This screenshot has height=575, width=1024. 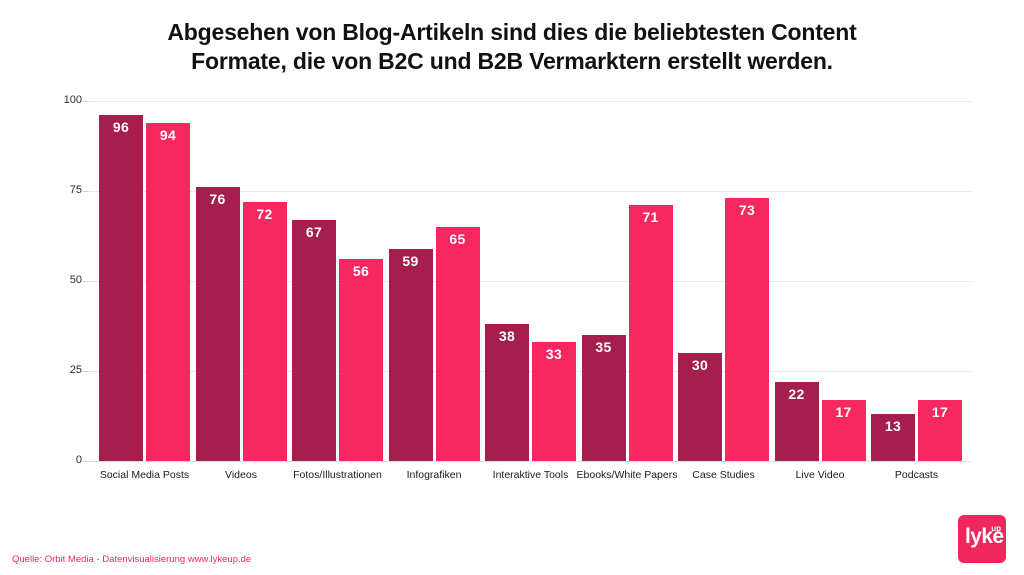 What do you see at coordinates (747, 329) in the screenshot?
I see `bar-b2b-6: 73` at bounding box center [747, 329].